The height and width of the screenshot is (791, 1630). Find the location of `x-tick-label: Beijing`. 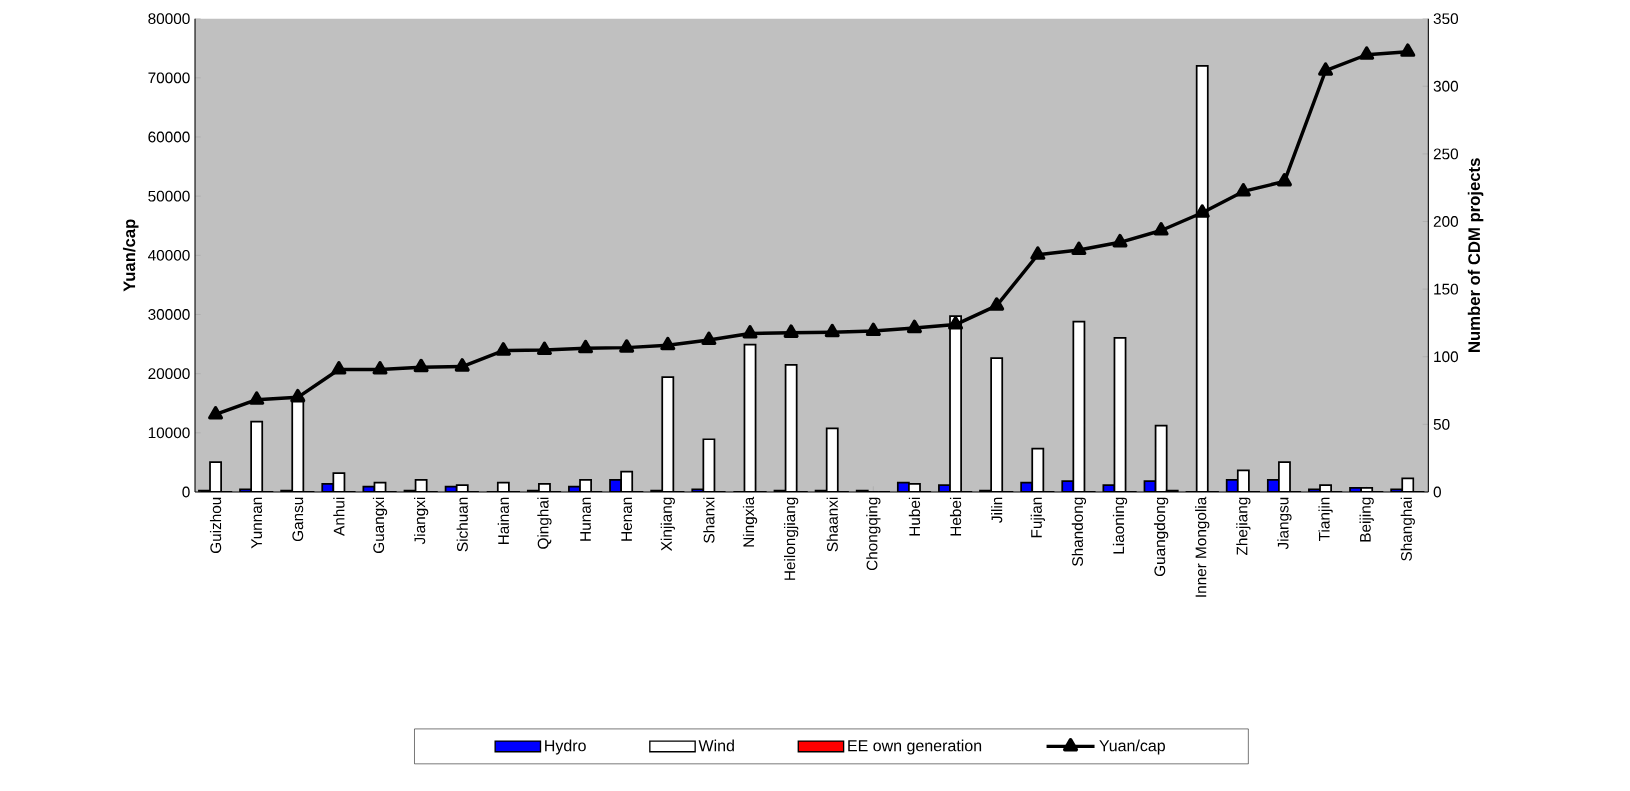

x-tick-label: Beijing is located at coordinates (1366, 519).